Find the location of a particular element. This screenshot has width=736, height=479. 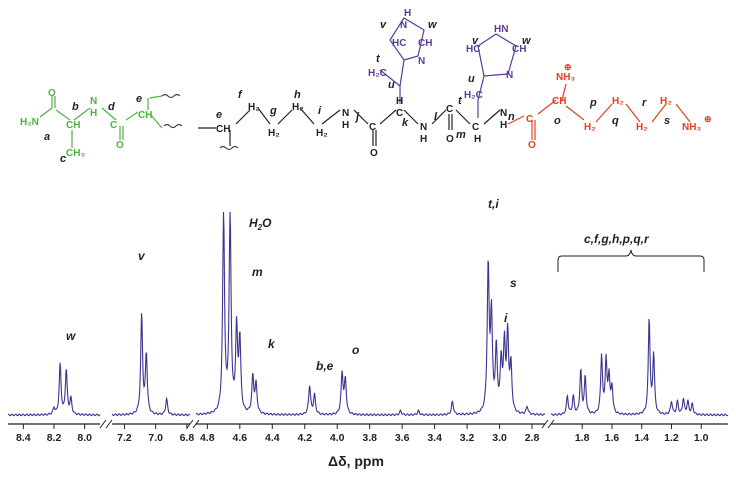

pos-m: m is located at coordinates (461, 135).